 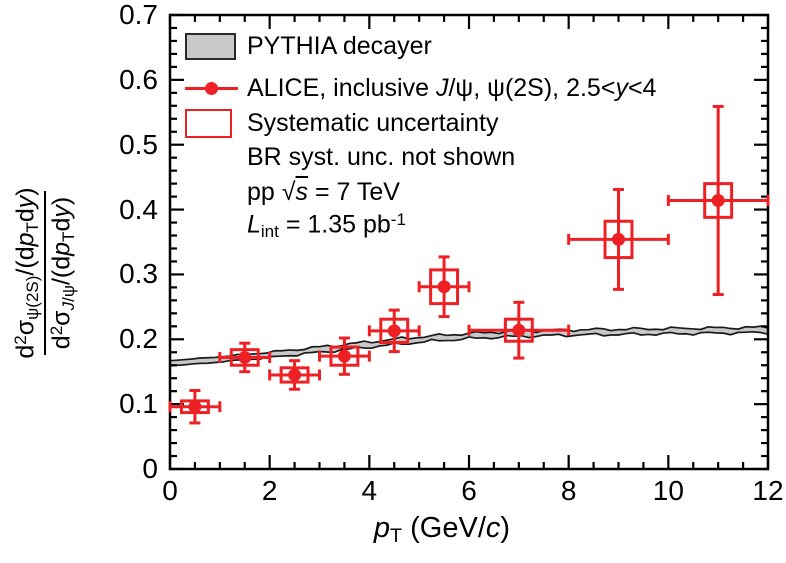 What do you see at coordinates (354, 191) in the screenshot?
I see `text-segment: = 7 TeV` at bounding box center [354, 191].